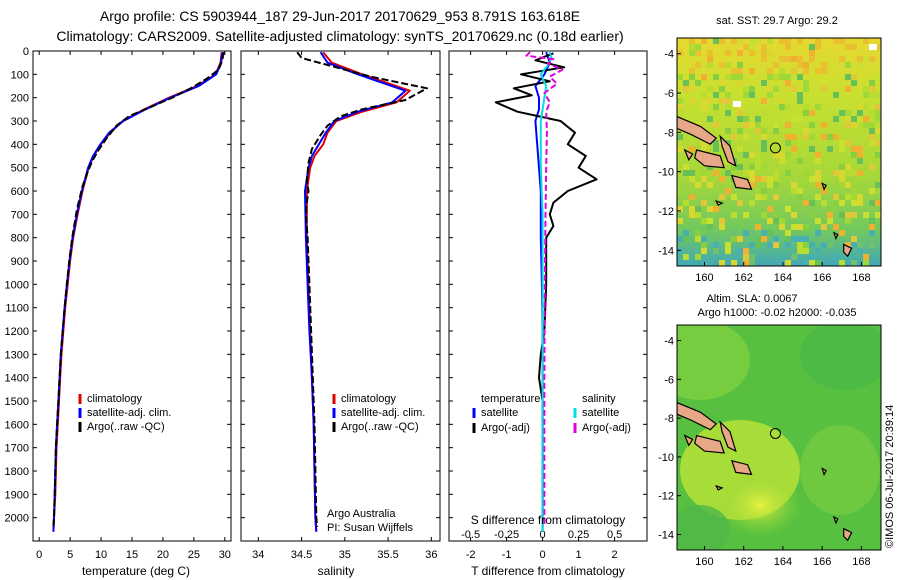  I want to click on x-tick-label: 20, so click(163, 555).